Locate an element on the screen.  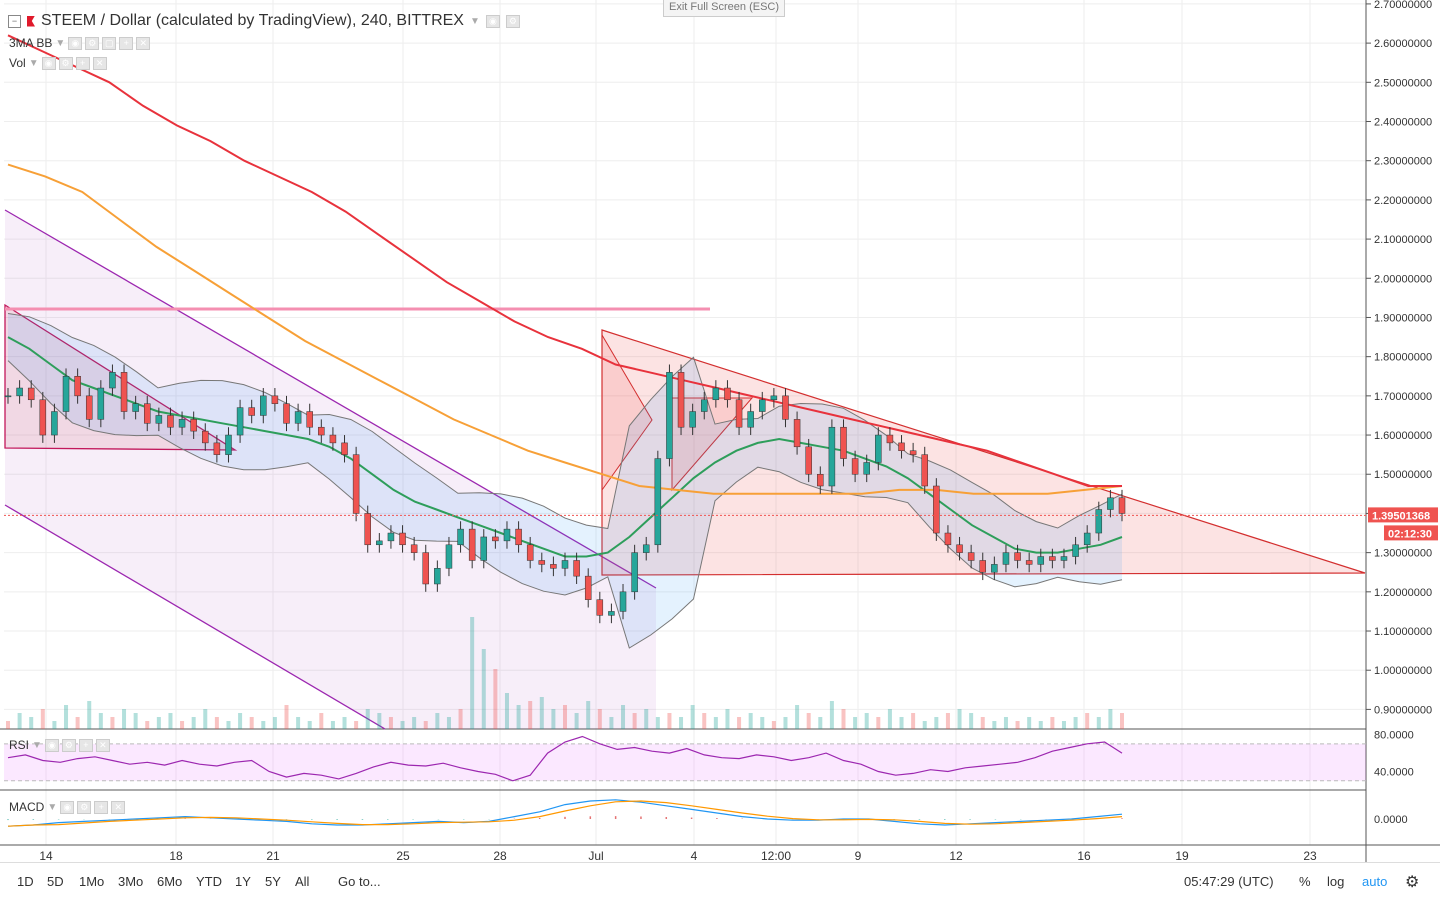
indicator-row-vol: Vol ▼ ◉ ⚙ + ✕ is located at coordinates (58, 63).